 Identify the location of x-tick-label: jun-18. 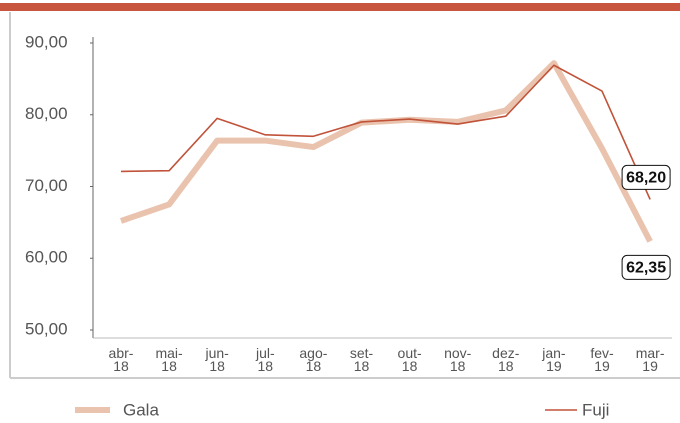
(217, 359).